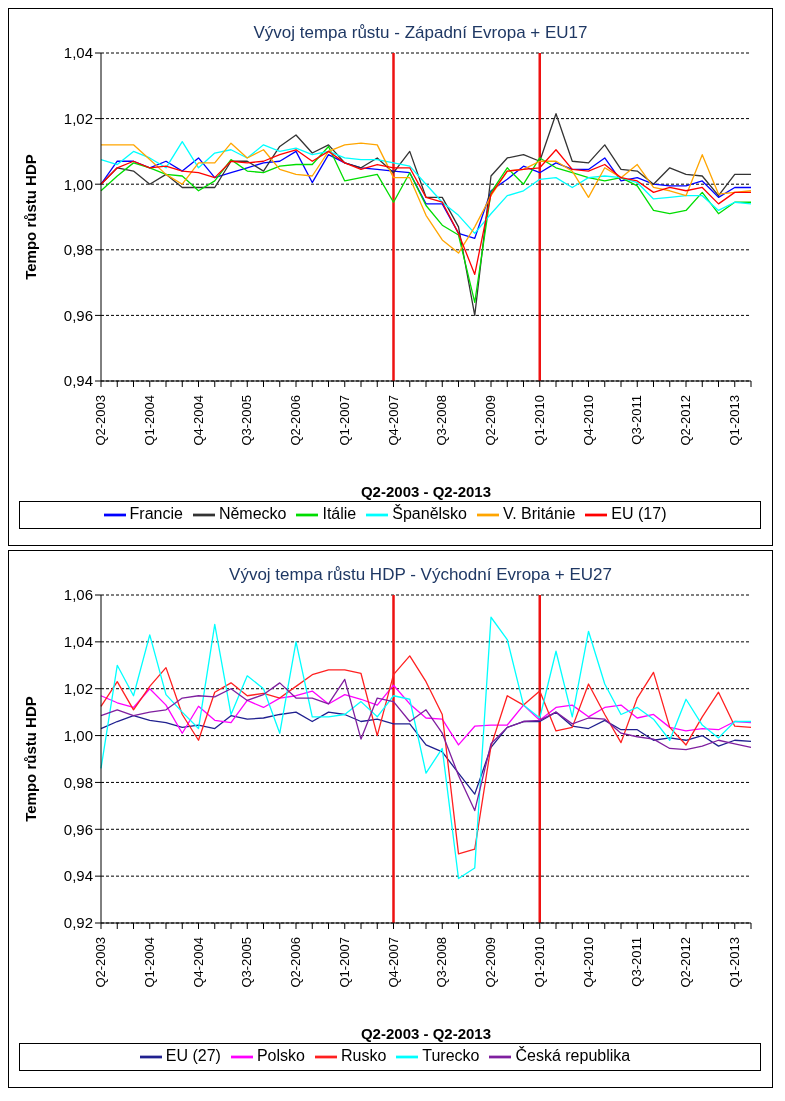 The image size is (785, 1101). What do you see at coordinates (451, 1056) in the screenshot?
I see `legend-label: Turecko` at bounding box center [451, 1056].